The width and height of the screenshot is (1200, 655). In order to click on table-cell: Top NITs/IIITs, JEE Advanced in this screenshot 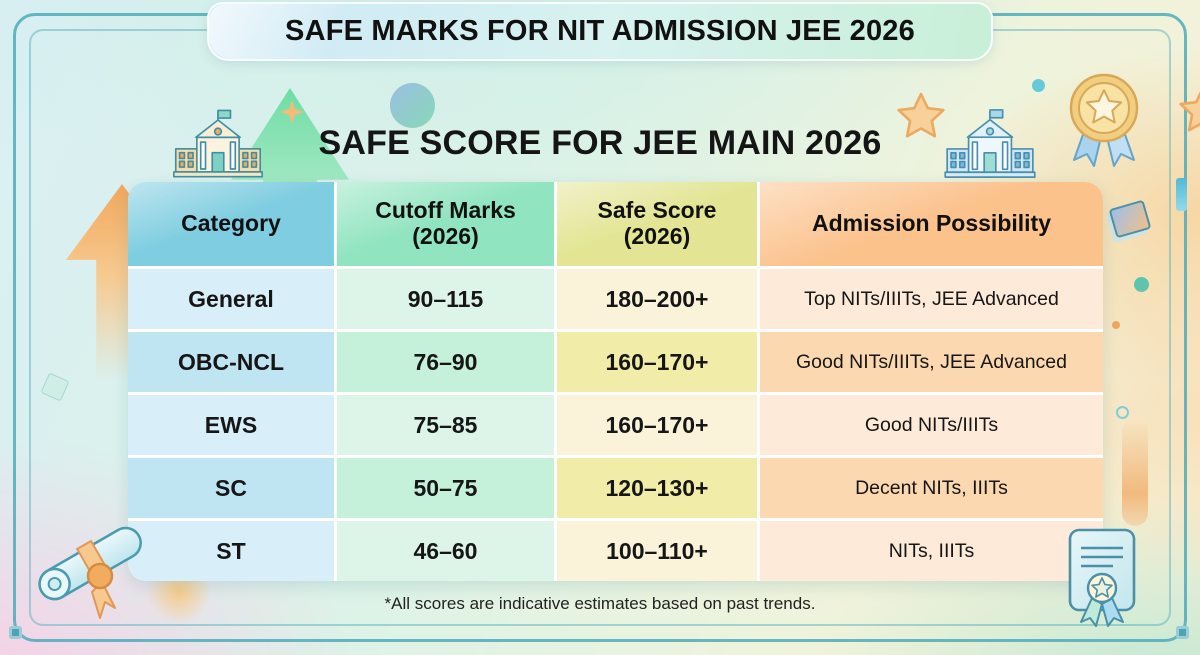, I will do `click(931, 299)`.